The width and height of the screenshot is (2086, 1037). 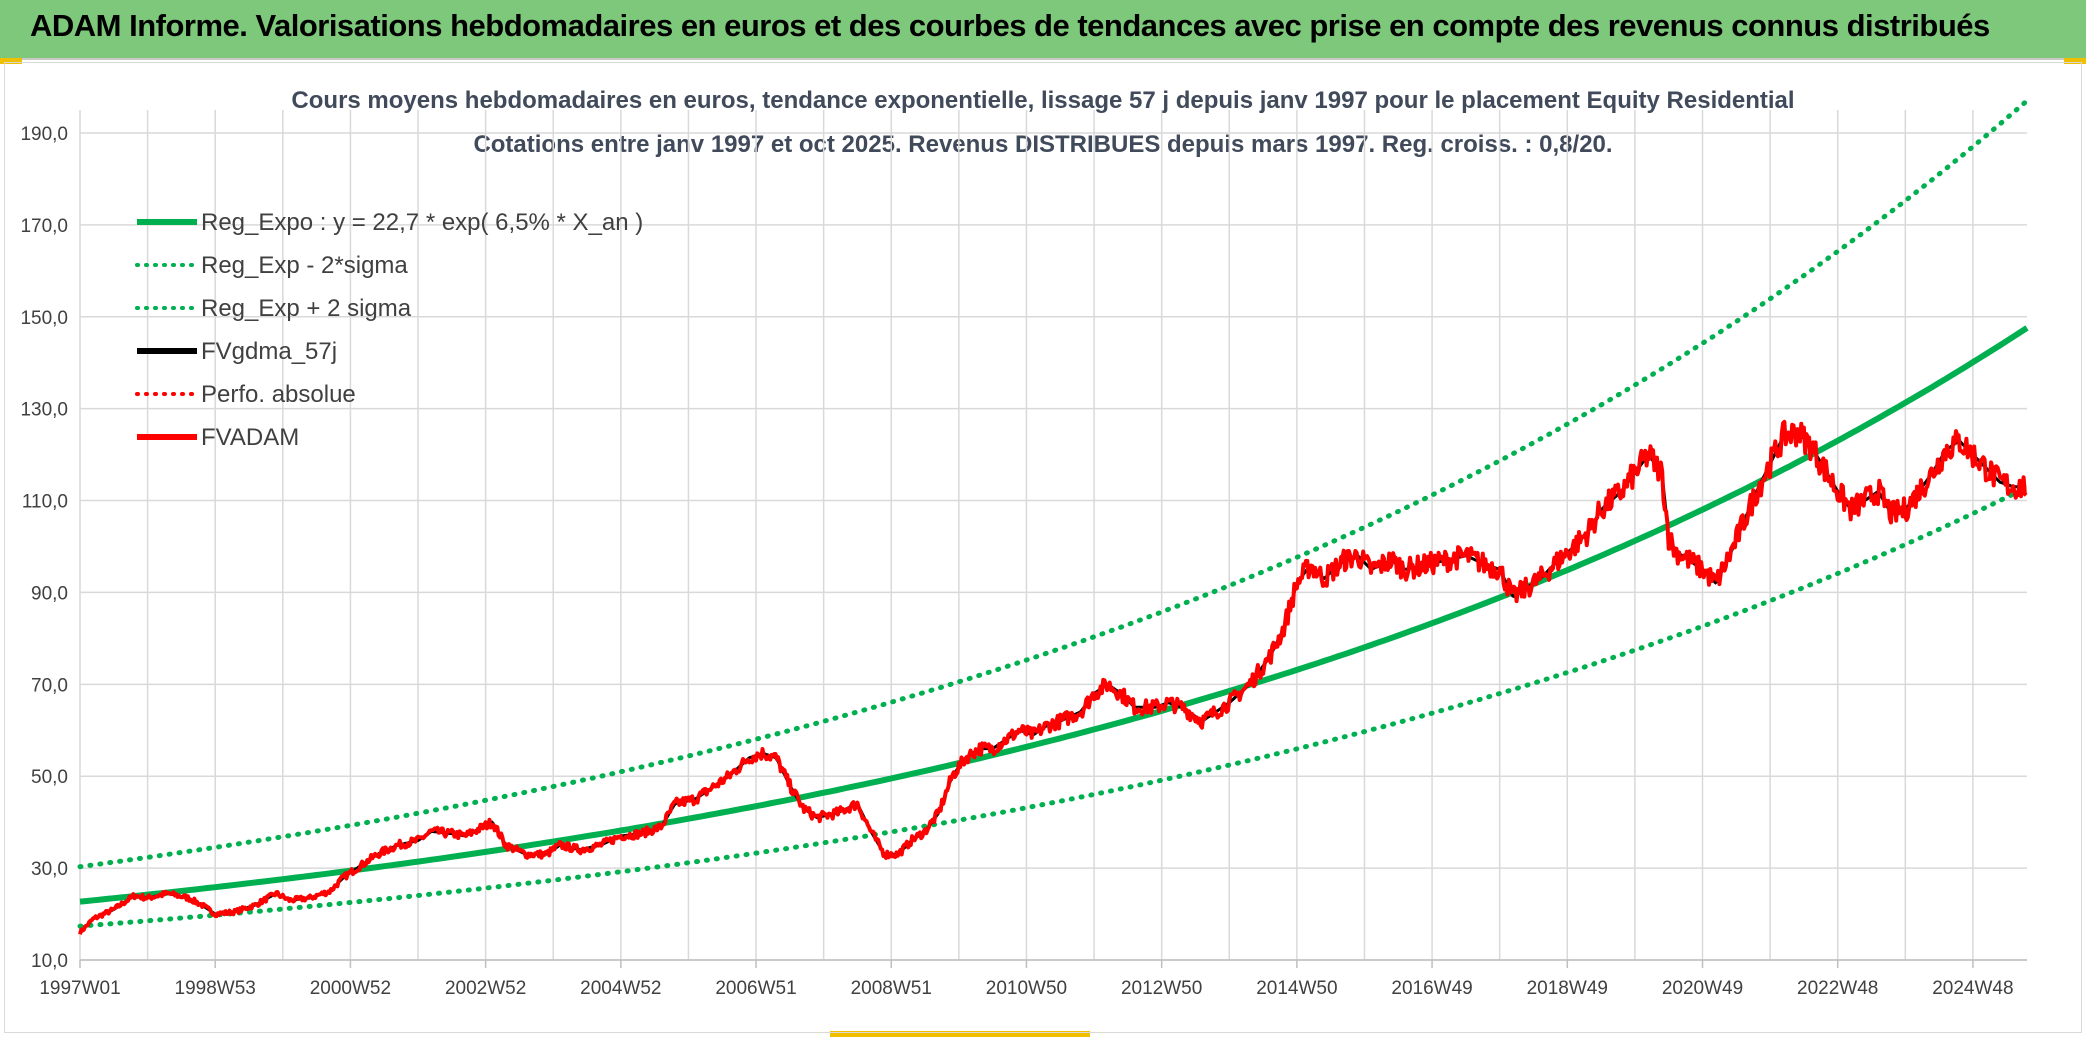 I want to click on y-tick-label: 190,0, so click(x=44, y=134).